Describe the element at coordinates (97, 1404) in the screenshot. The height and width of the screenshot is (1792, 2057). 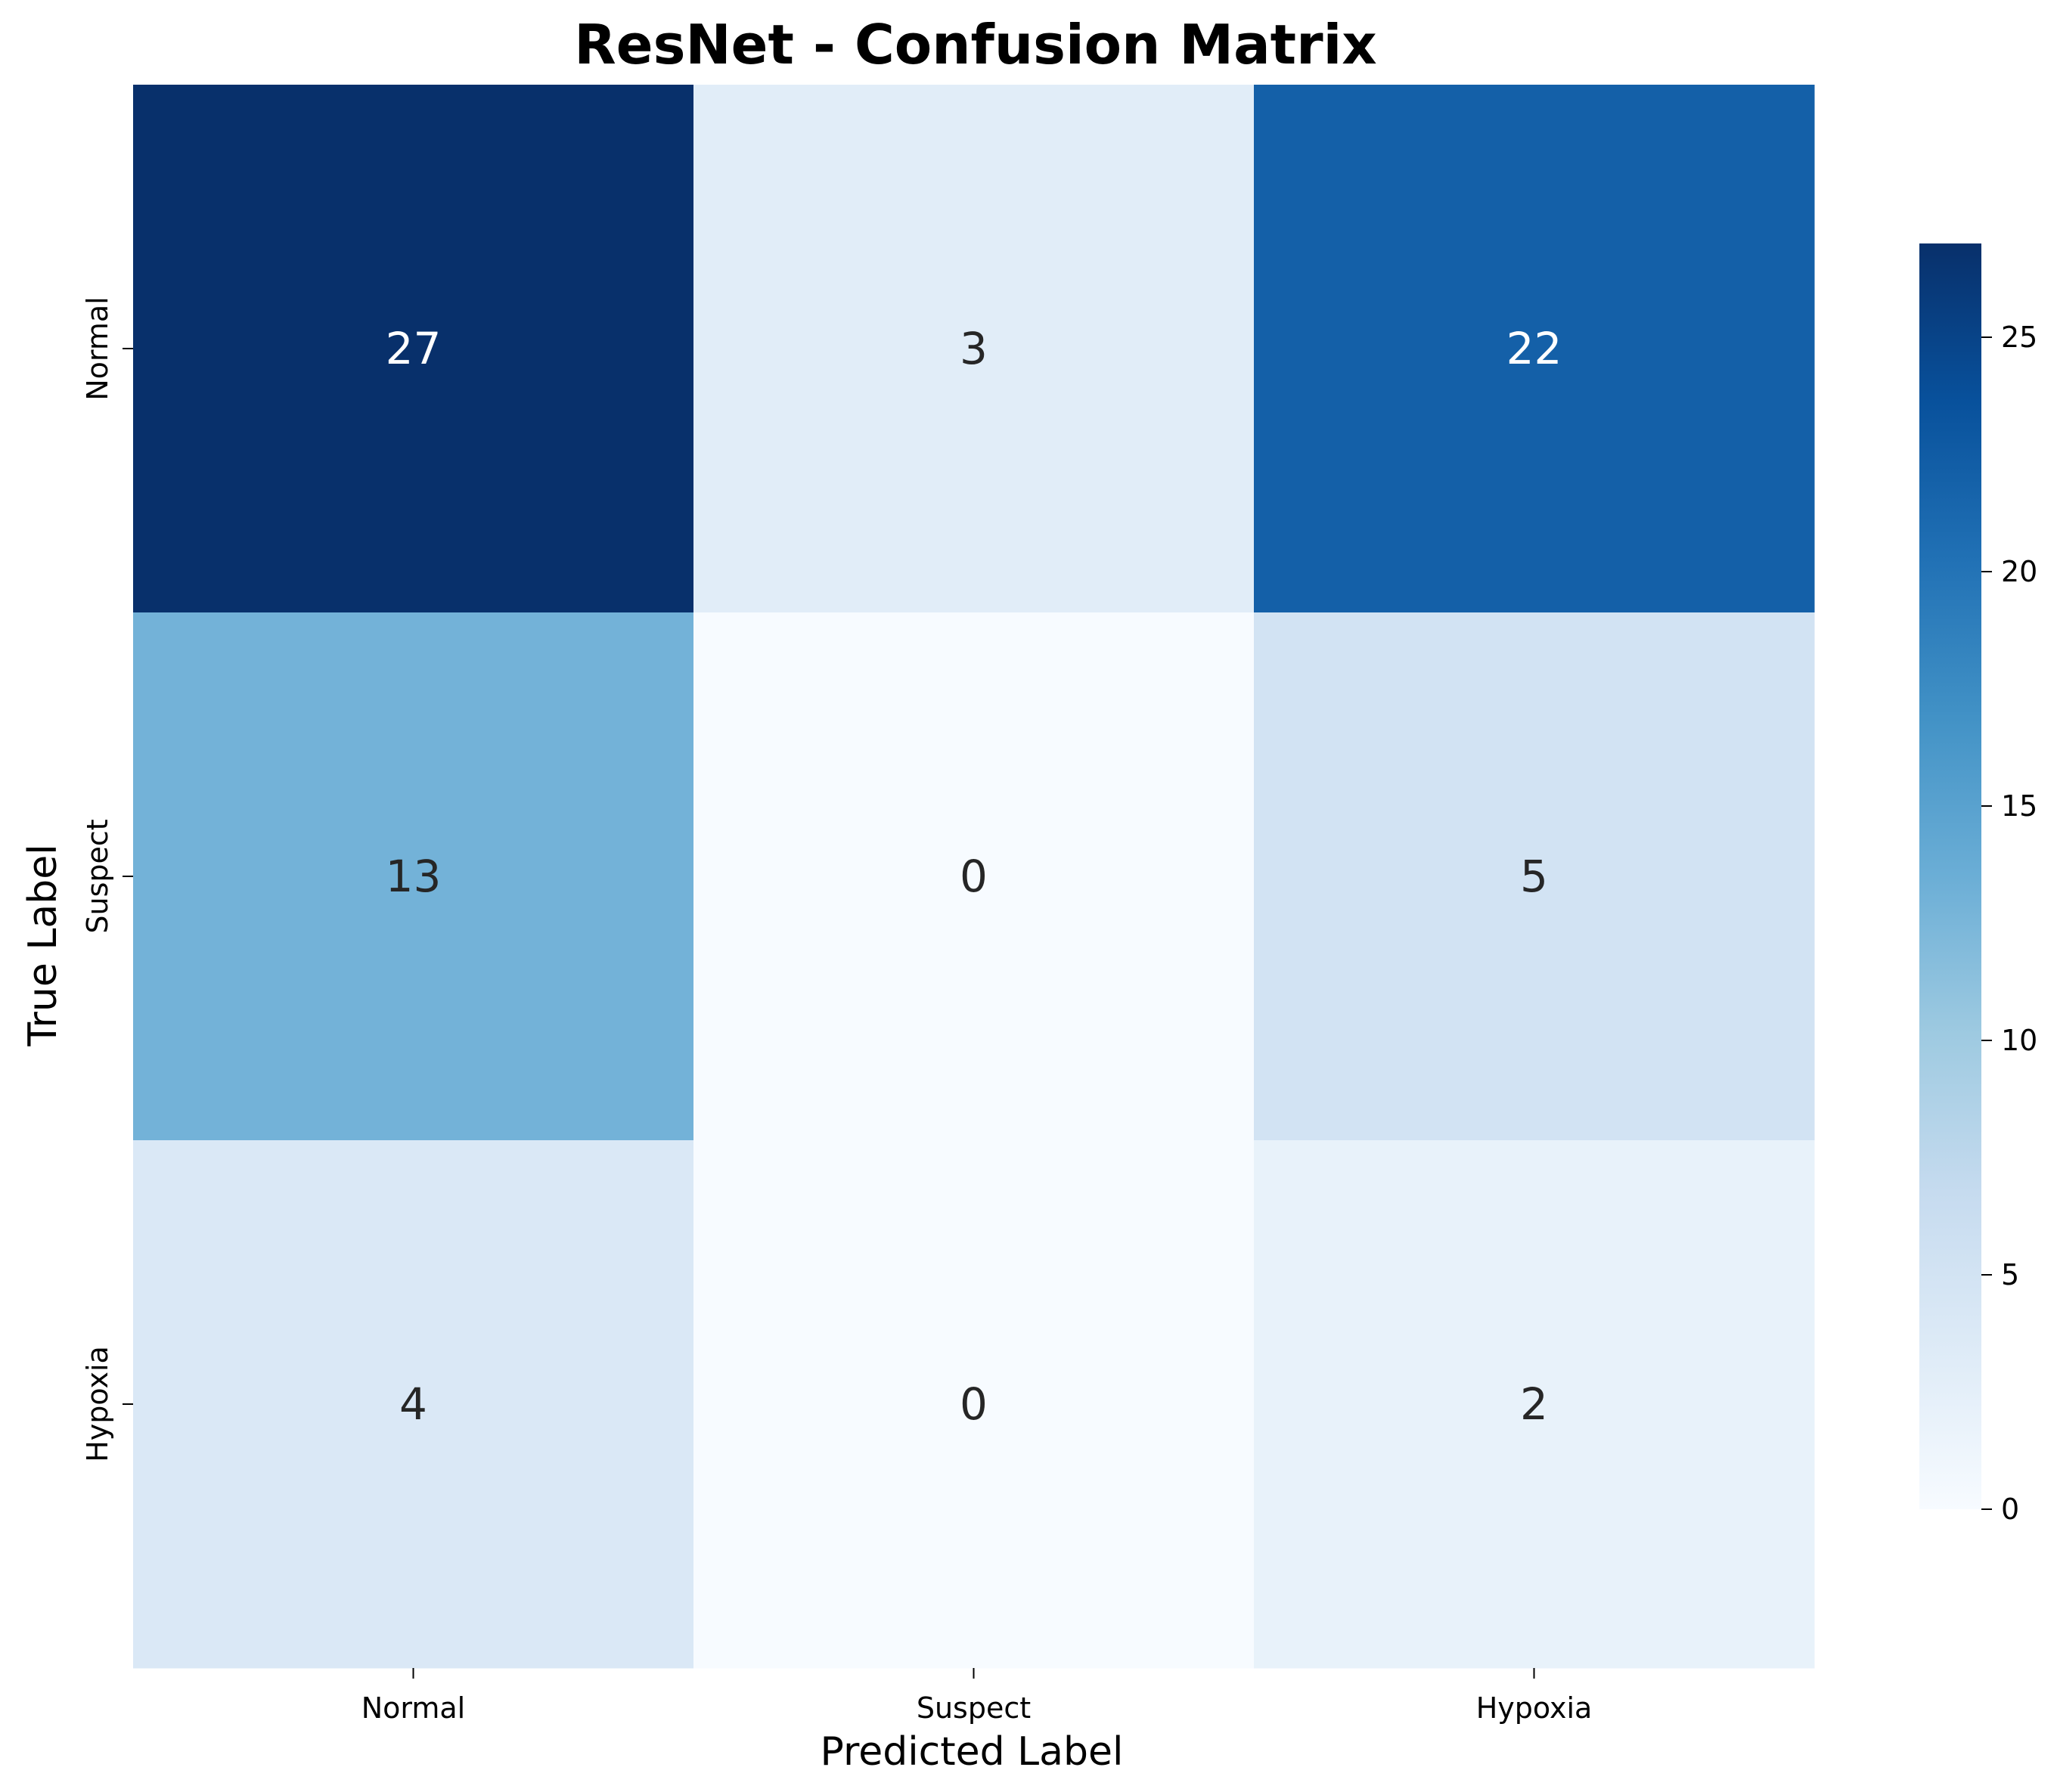
I see `y-tick-label: Hypoxia` at that location.